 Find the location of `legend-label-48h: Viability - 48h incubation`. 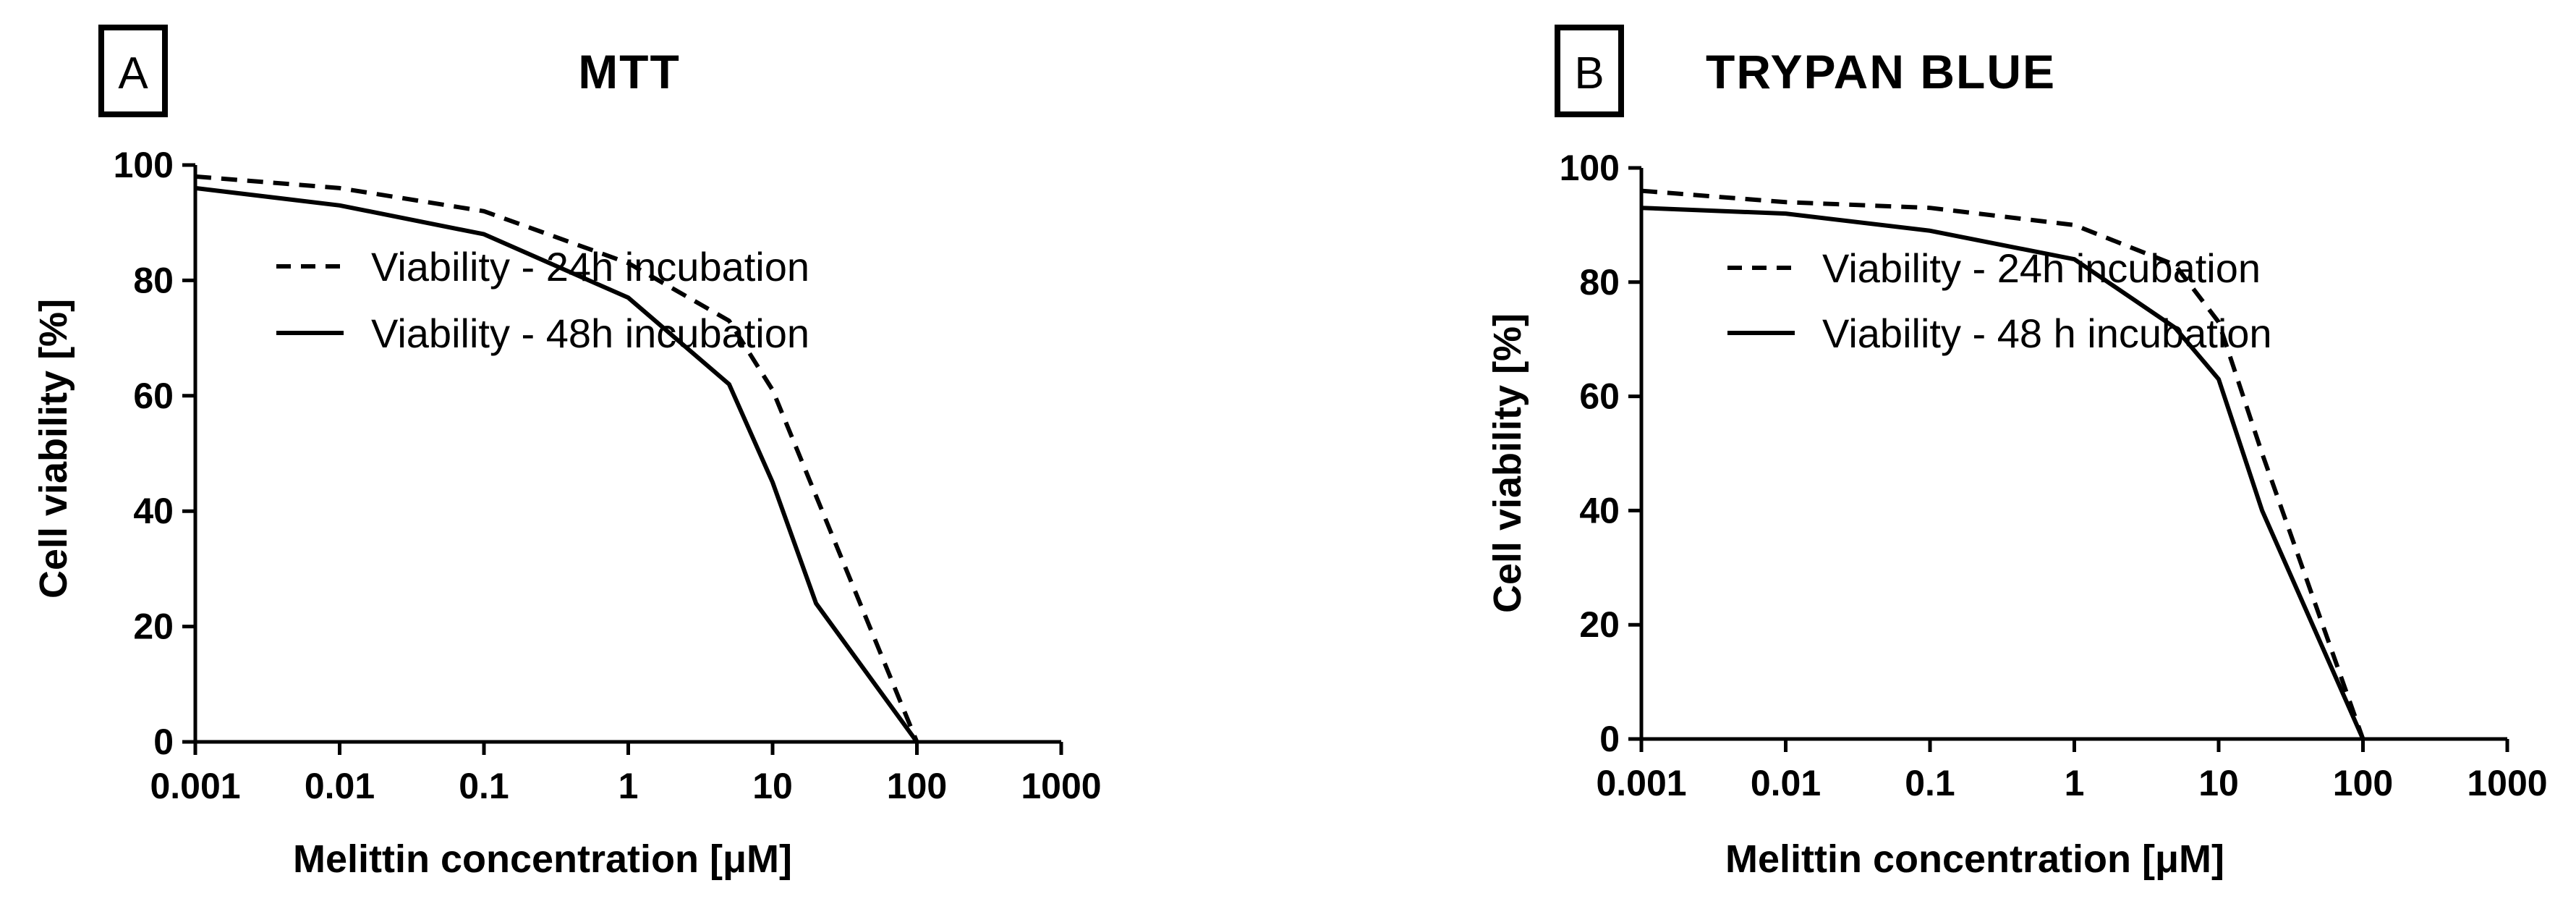

legend-label-48h: Viability - 48h incubation is located at coordinates (590, 333).